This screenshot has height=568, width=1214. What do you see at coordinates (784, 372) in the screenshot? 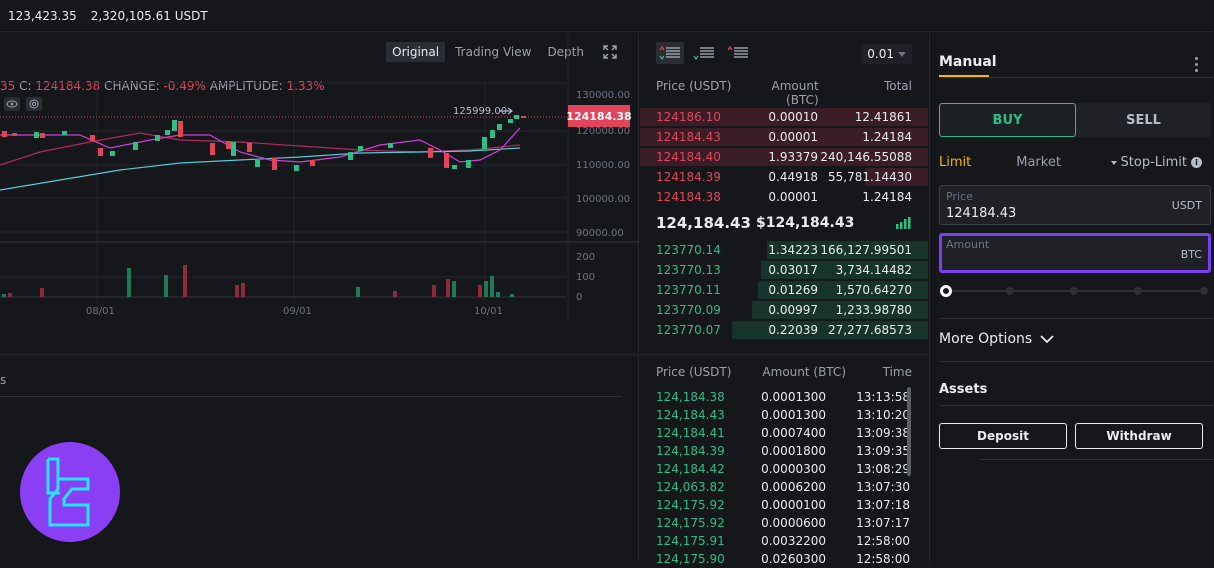
I see `trades-header: Price (USDT) Amount (BTC) Time` at bounding box center [784, 372].